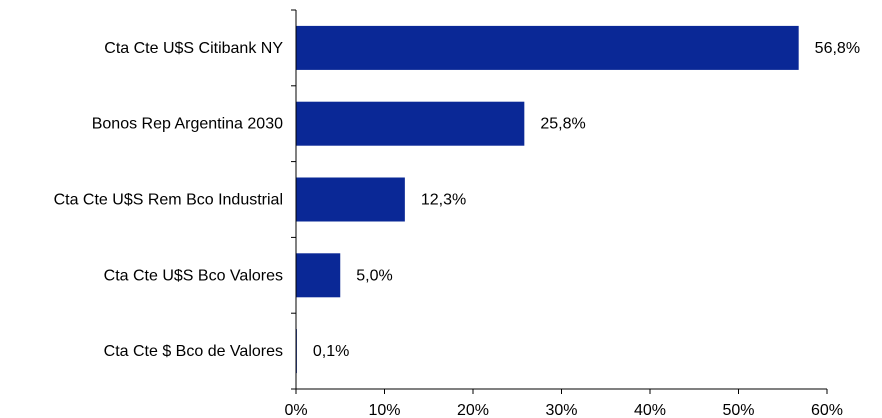  I want to click on category-label: Cta Cte U$S Rem Bco Industrial, so click(168, 200).